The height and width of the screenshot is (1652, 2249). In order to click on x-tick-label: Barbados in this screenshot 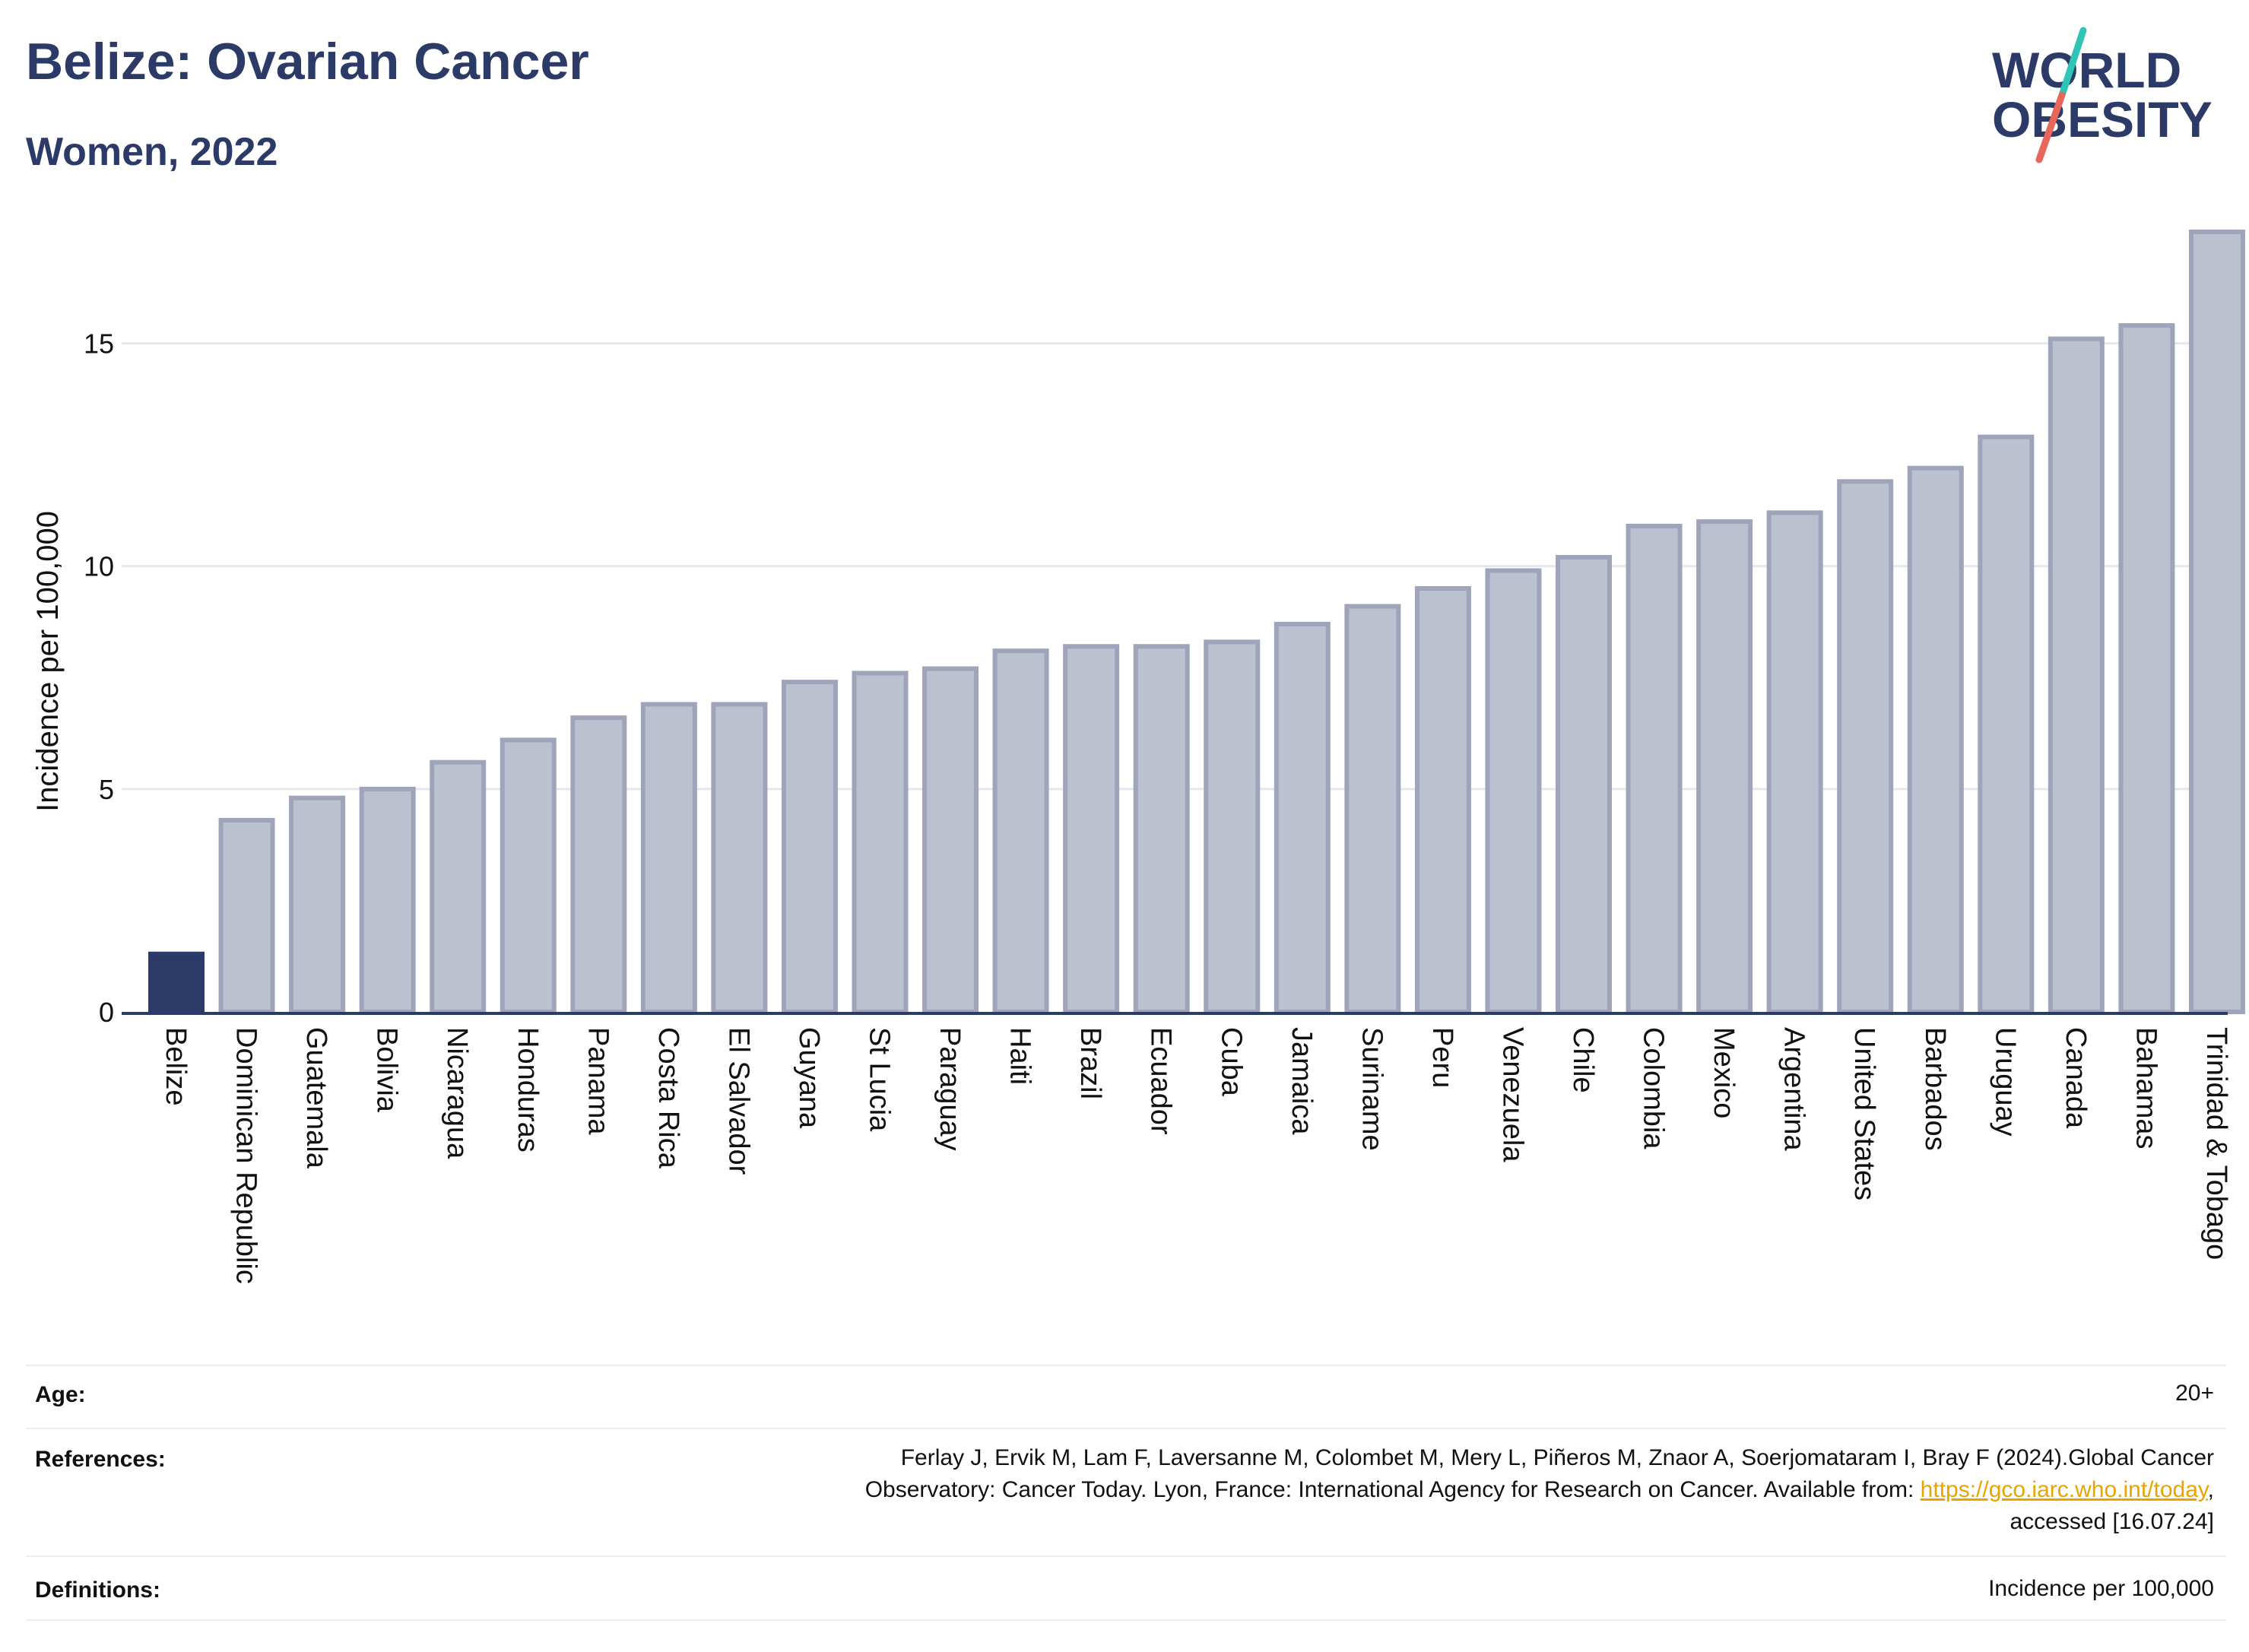, I will do `click(1935, 1089)`.